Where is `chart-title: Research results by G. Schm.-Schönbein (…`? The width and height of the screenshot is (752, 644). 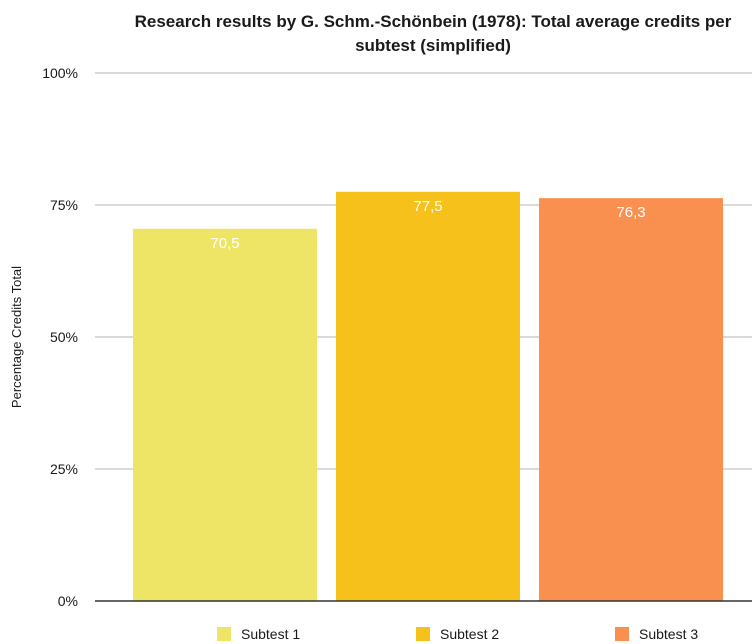
chart-title: Research results by G. Schm.-Schönbein (… is located at coordinates (433, 33).